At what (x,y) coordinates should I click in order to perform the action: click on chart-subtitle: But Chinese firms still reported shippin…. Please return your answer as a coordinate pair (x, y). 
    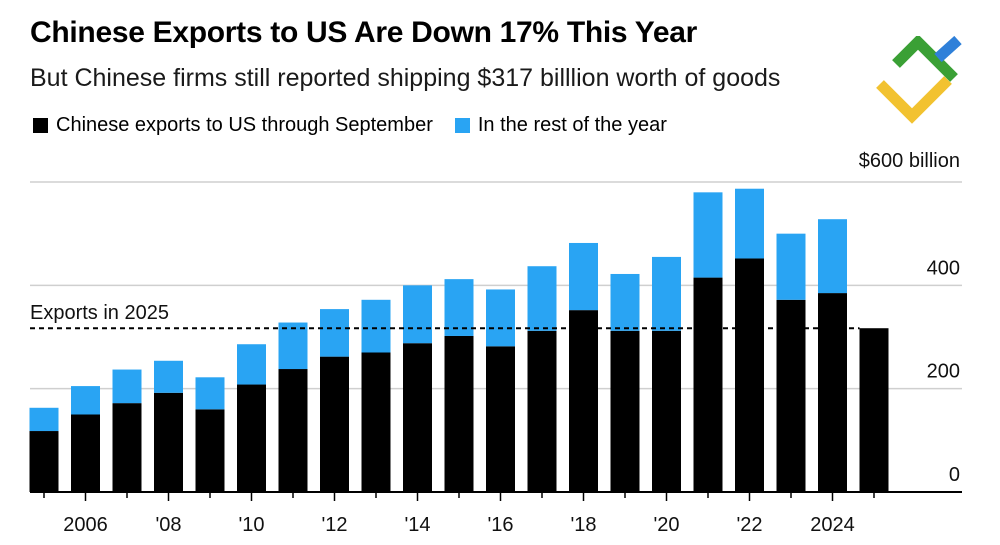
    Looking at the image, I should click on (405, 78).